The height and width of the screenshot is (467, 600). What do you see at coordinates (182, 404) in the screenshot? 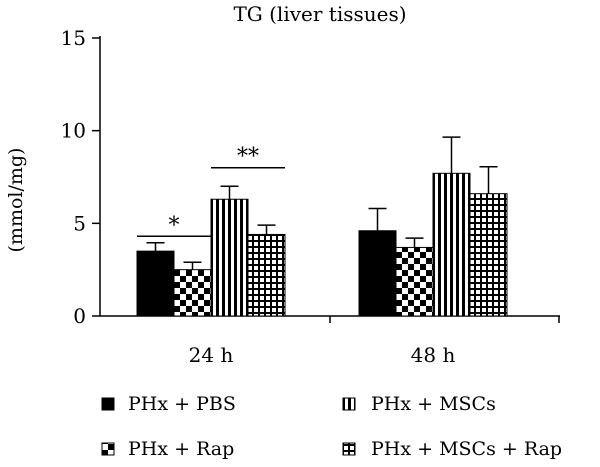
I see `legend-label-phx-pbs: PHx + PBS` at bounding box center [182, 404].